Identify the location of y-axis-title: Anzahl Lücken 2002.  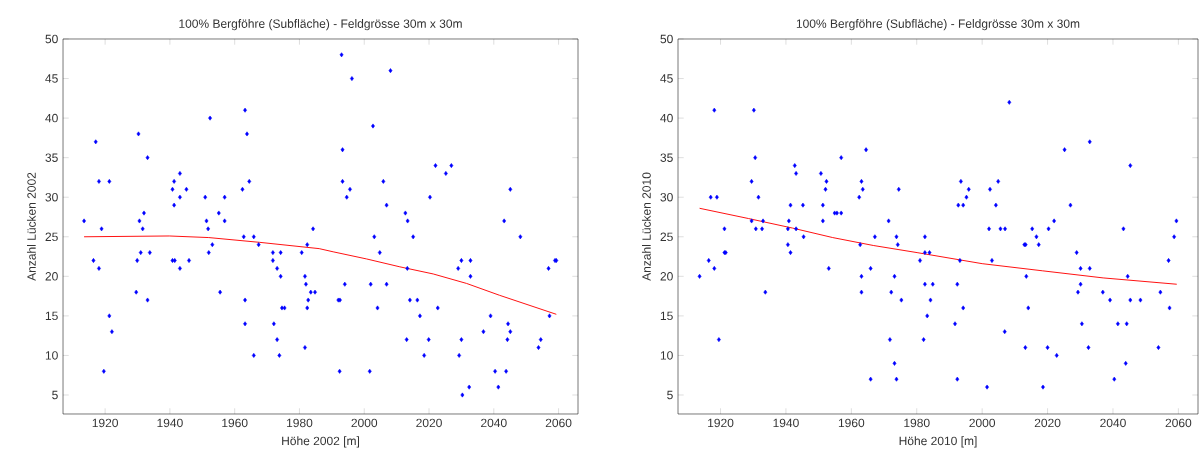
(31, 226).